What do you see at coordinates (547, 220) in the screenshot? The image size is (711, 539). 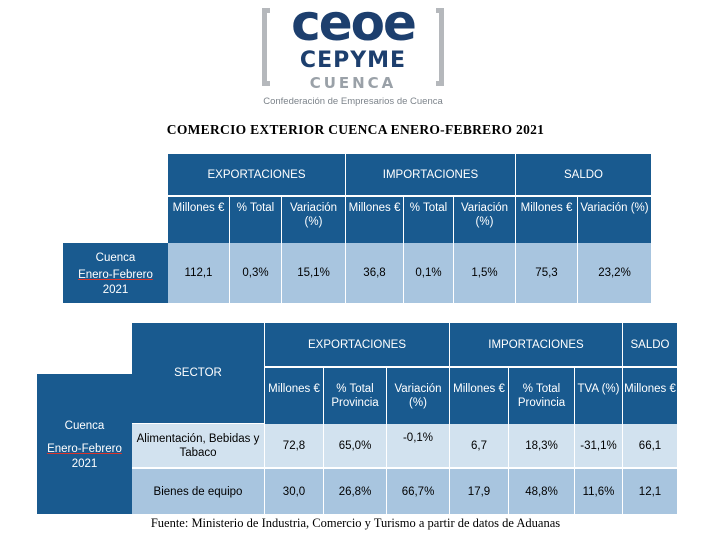 I see `t1-col-saldo-millones: Millones €` at bounding box center [547, 220].